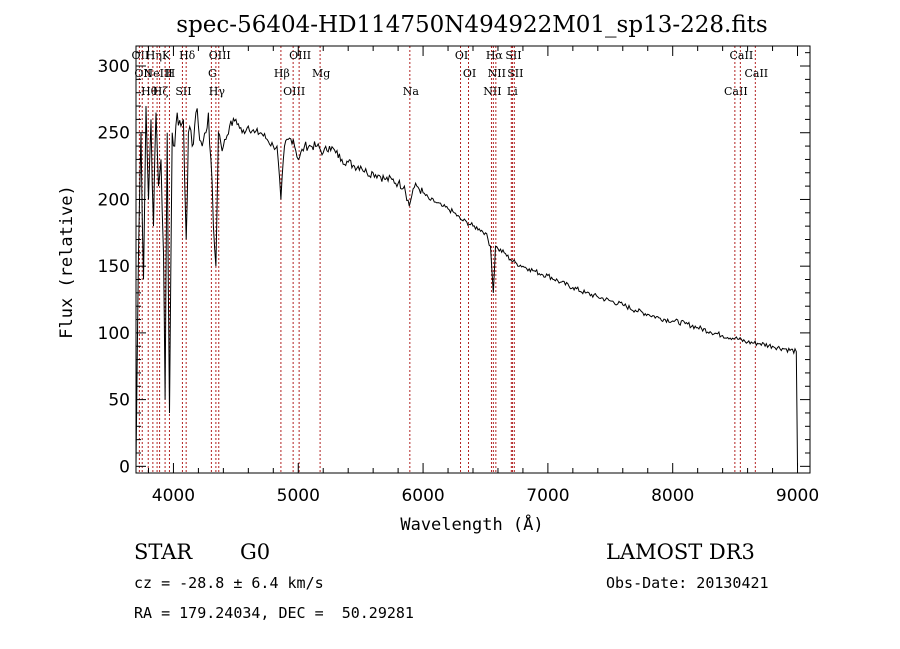  I want to click on y-tick-label: 200, so click(114, 200).